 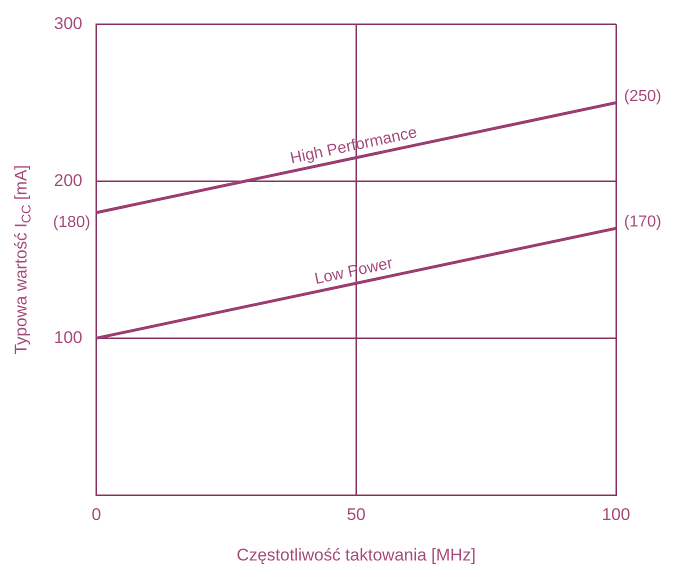 I want to click on y-tick-label: 300, so click(x=68, y=23).